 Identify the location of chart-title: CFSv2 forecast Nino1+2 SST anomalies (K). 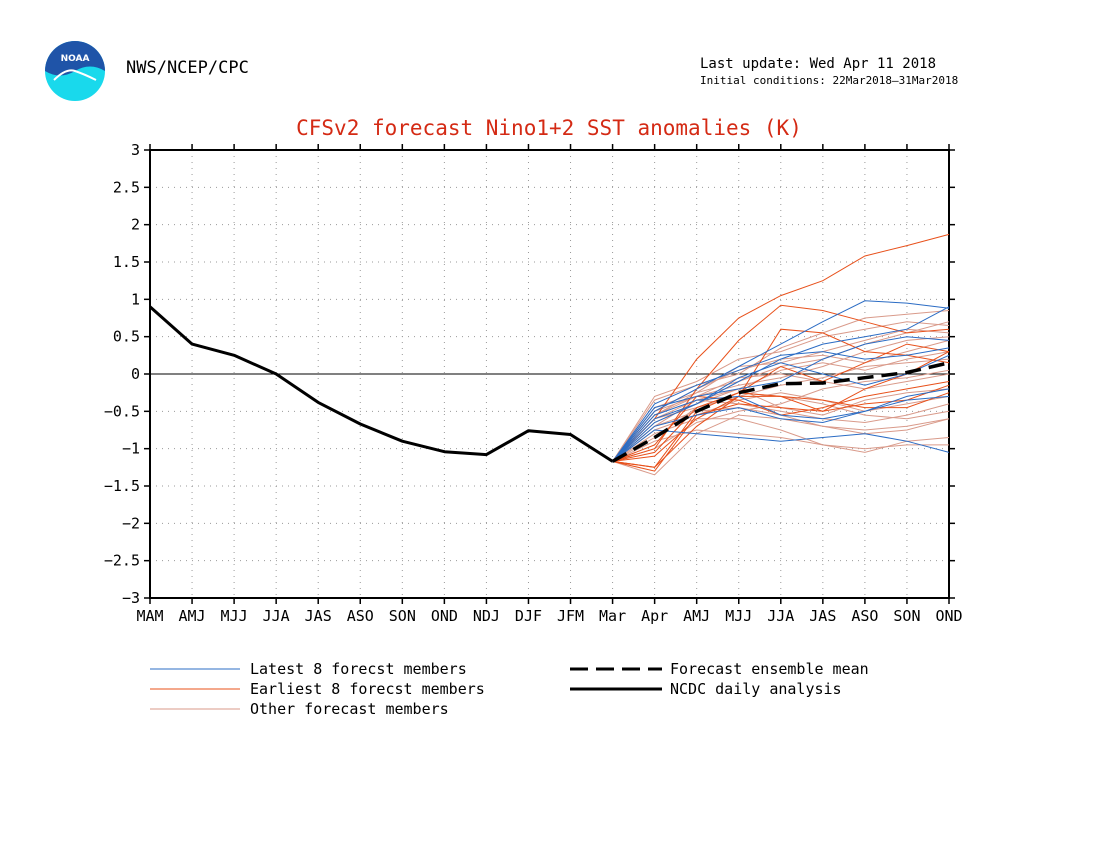
(549, 128).